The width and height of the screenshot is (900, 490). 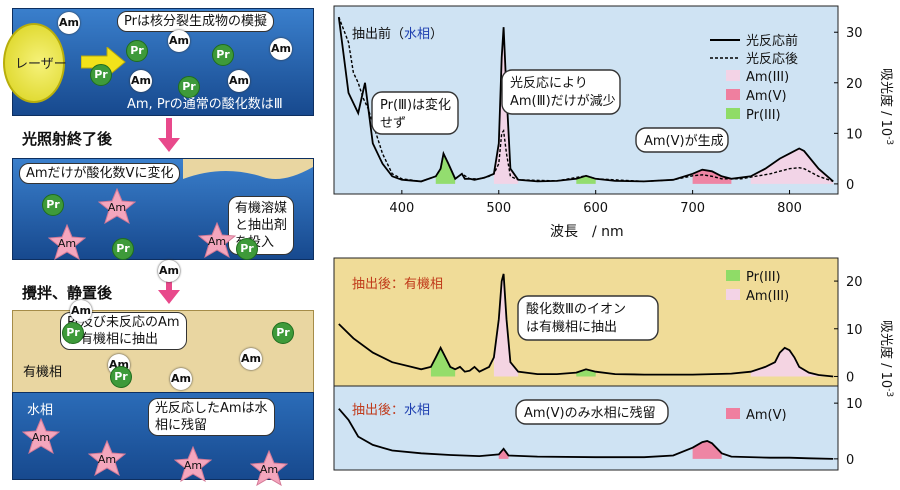 What do you see at coordinates (549, 83) in the screenshot?
I see `callout-am-line: 光反応により` at bounding box center [549, 83].